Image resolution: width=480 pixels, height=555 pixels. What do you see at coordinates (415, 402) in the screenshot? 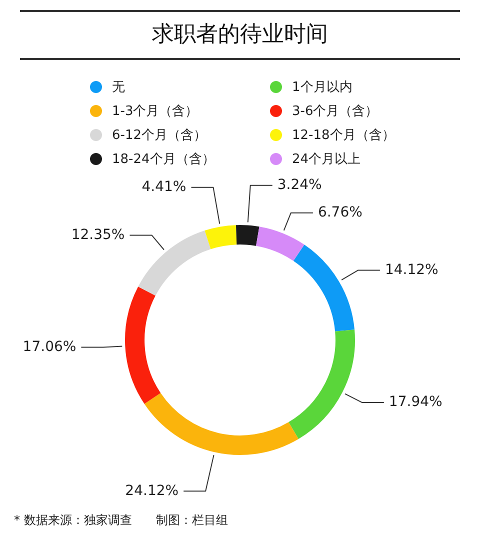
I see `data-label: 17.94%` at bounding box center [415, 402].